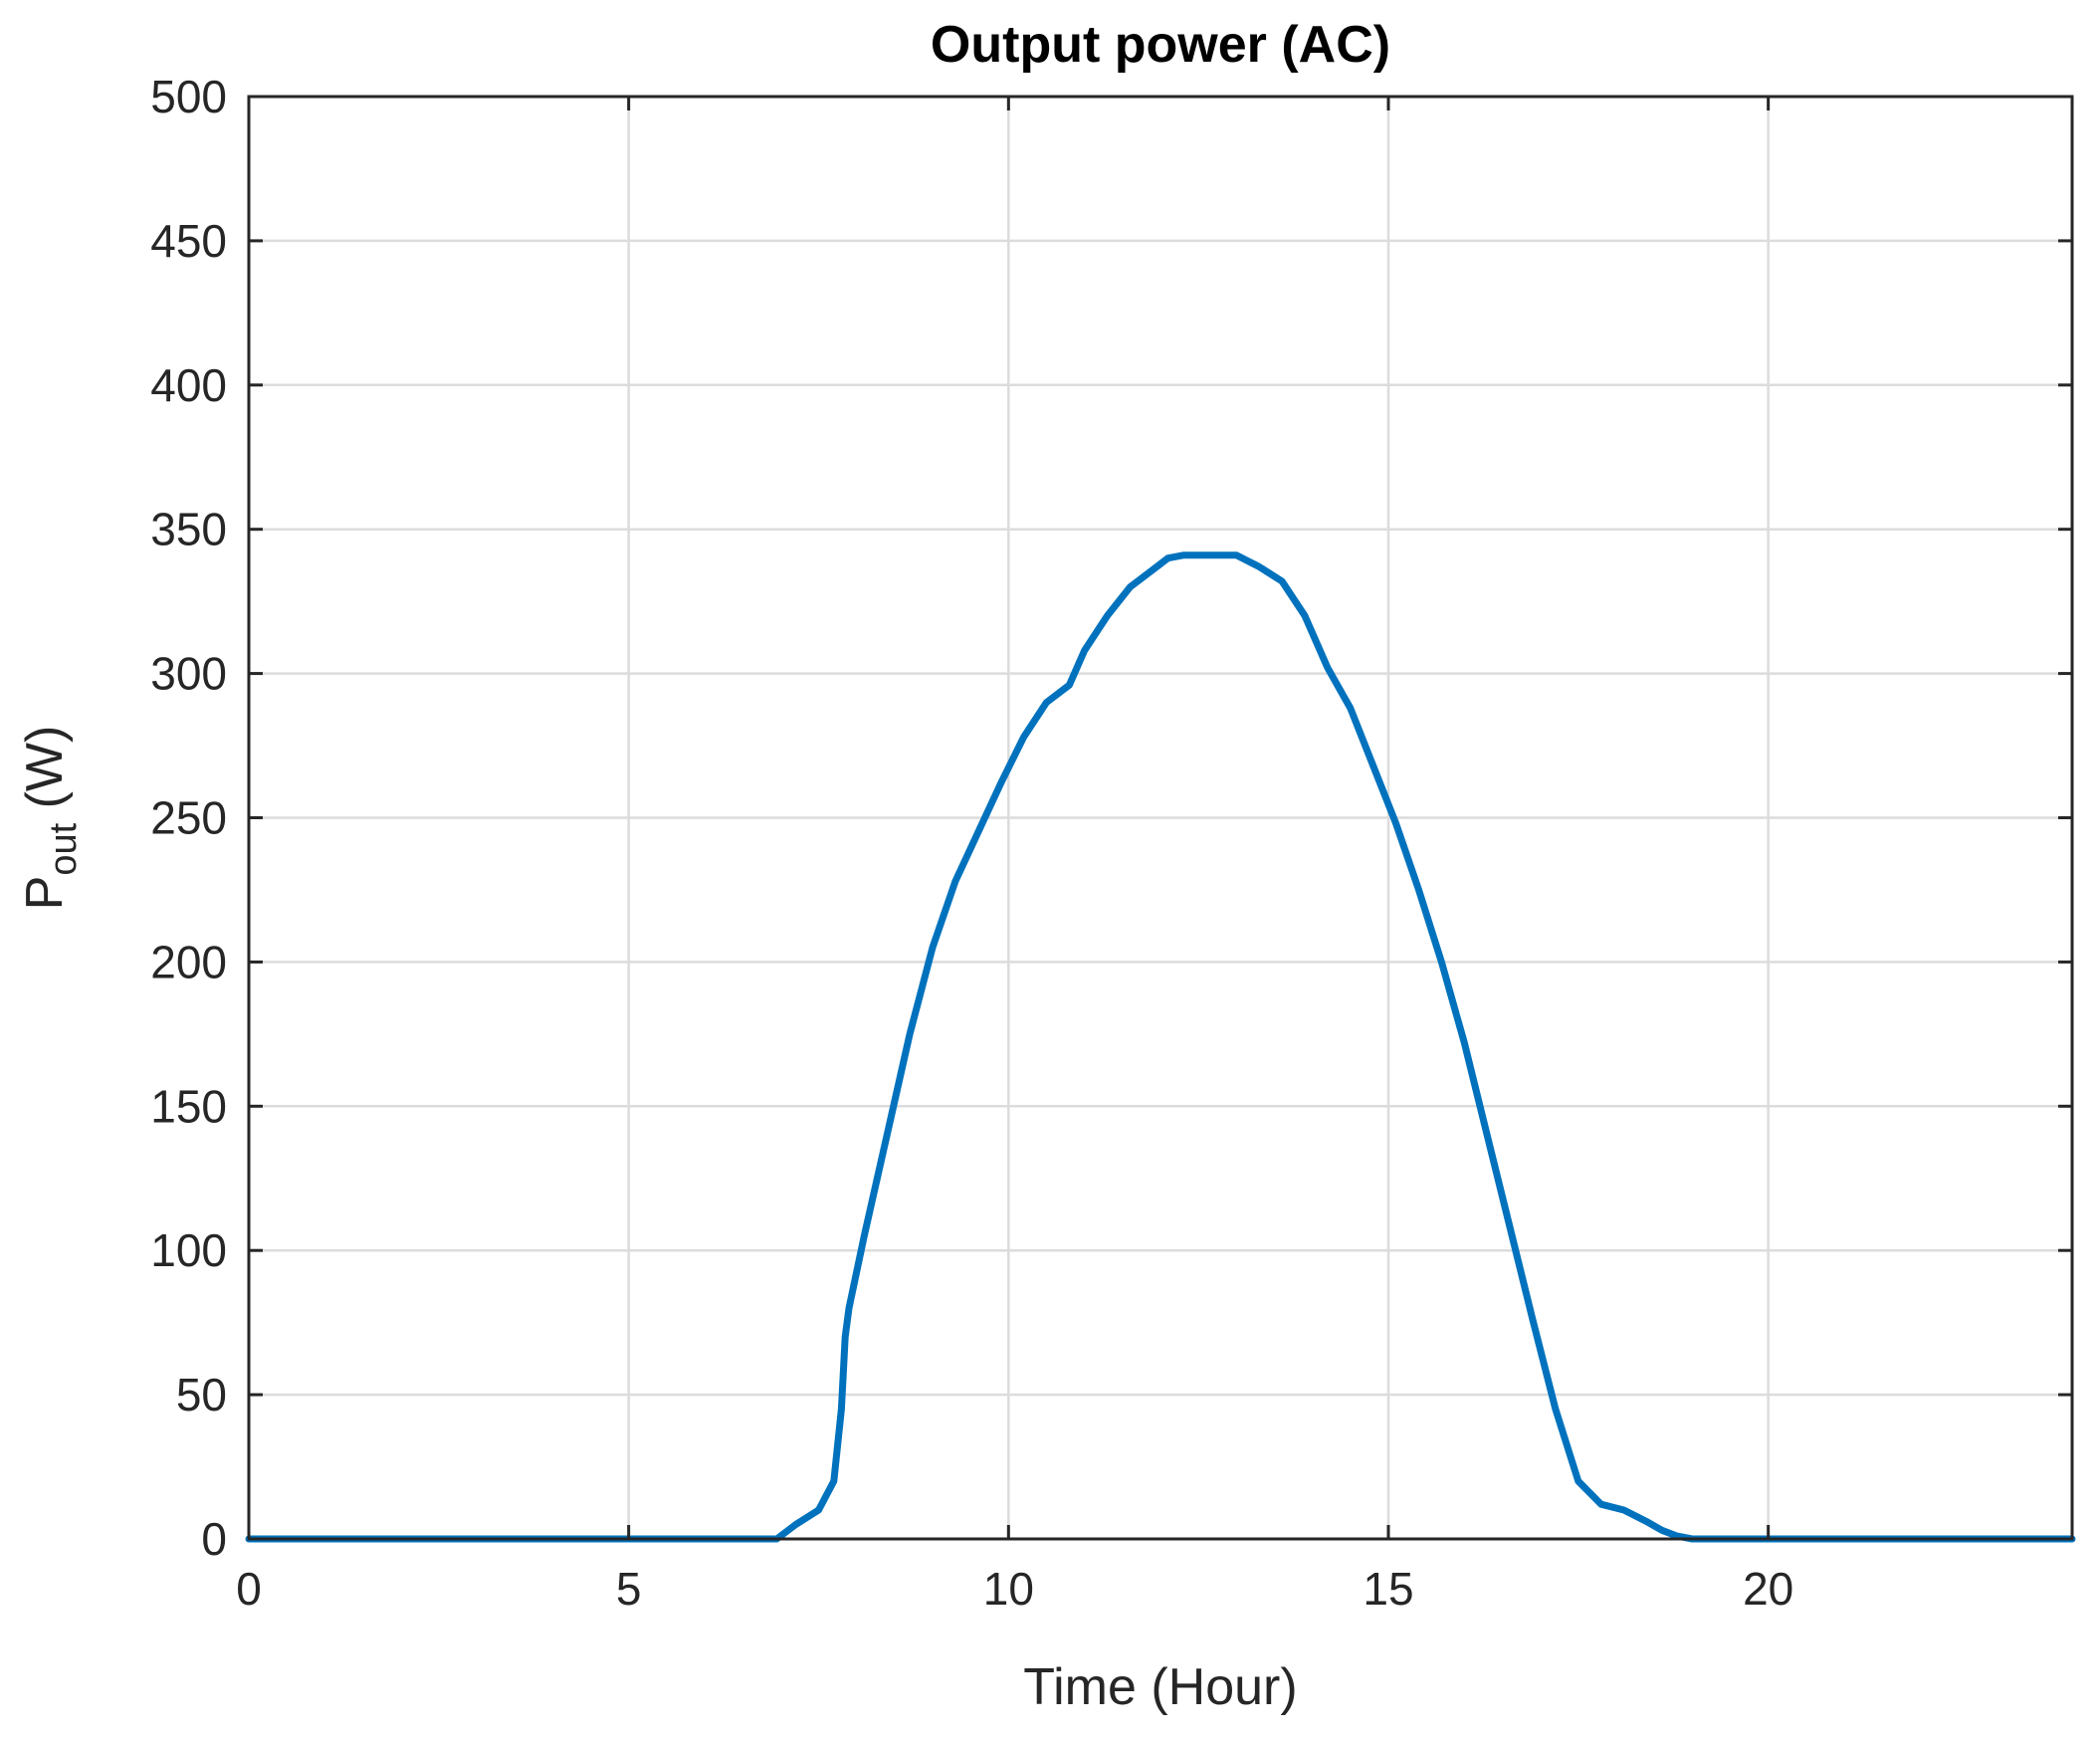 The height and width of the screenshot is (1740, 2100). I want to click on y-tick-label: 150, so click(188, 1106).